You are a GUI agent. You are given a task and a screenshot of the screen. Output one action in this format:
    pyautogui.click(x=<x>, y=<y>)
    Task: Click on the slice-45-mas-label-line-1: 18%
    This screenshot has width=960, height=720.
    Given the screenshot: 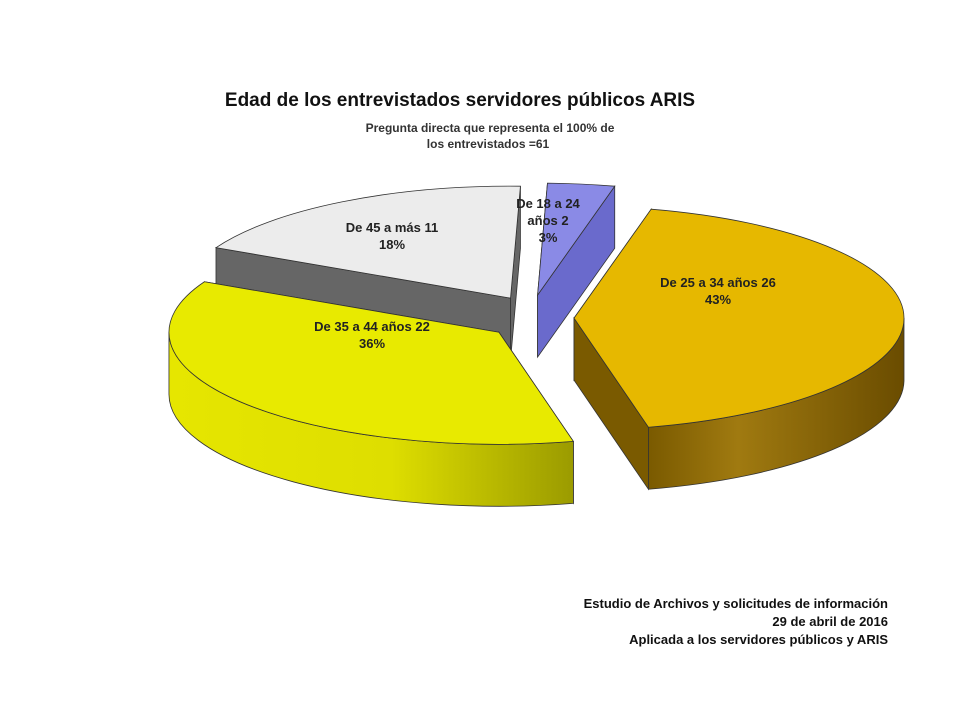 What is the action you would take?
    pyautogui.click(x=392, y=244)
    